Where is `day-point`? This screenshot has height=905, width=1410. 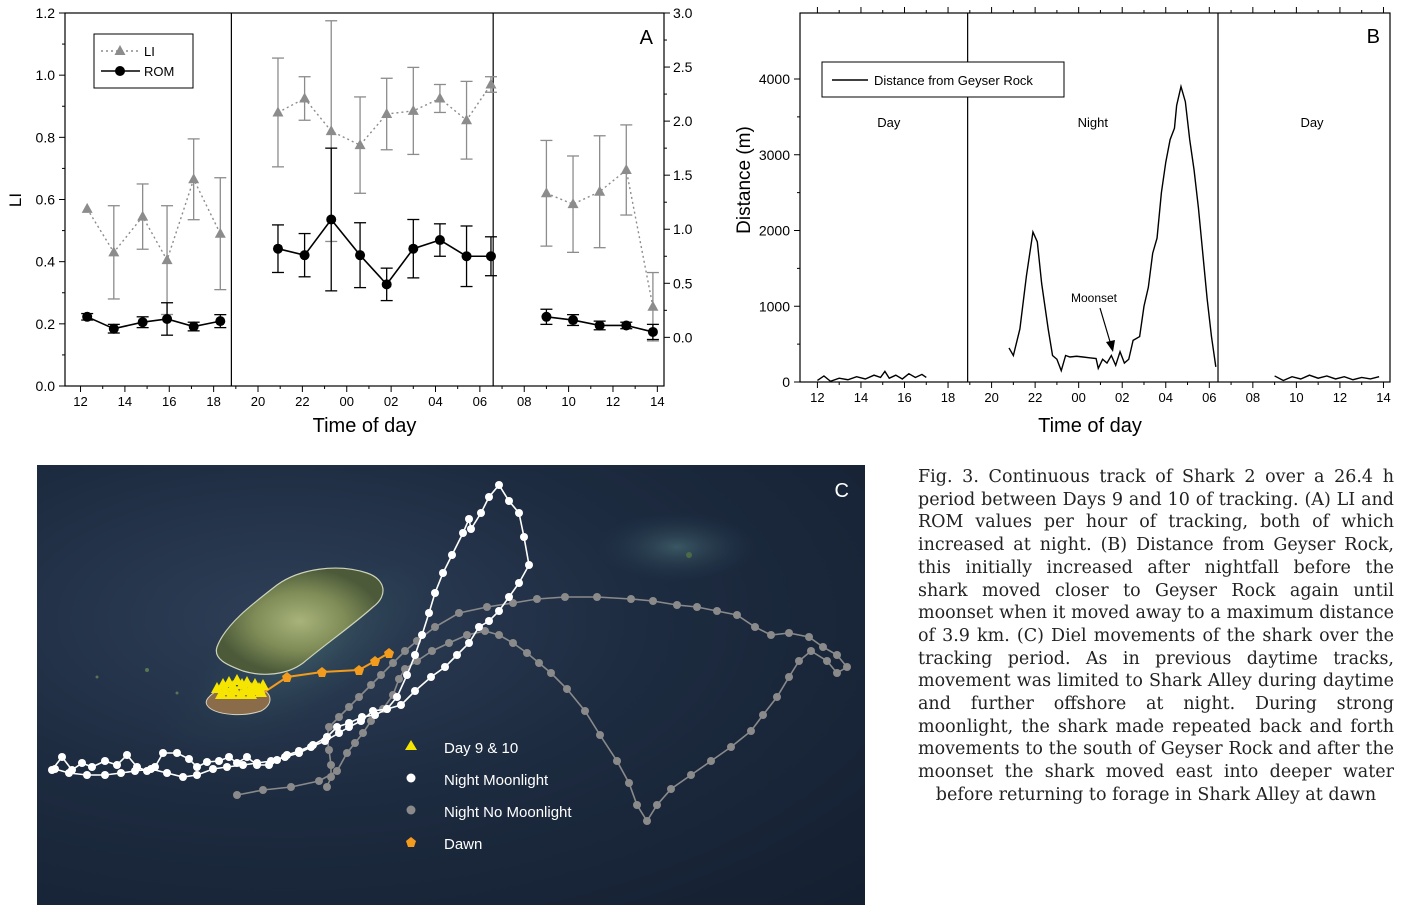 day-point is located at coordinates (261, 691).